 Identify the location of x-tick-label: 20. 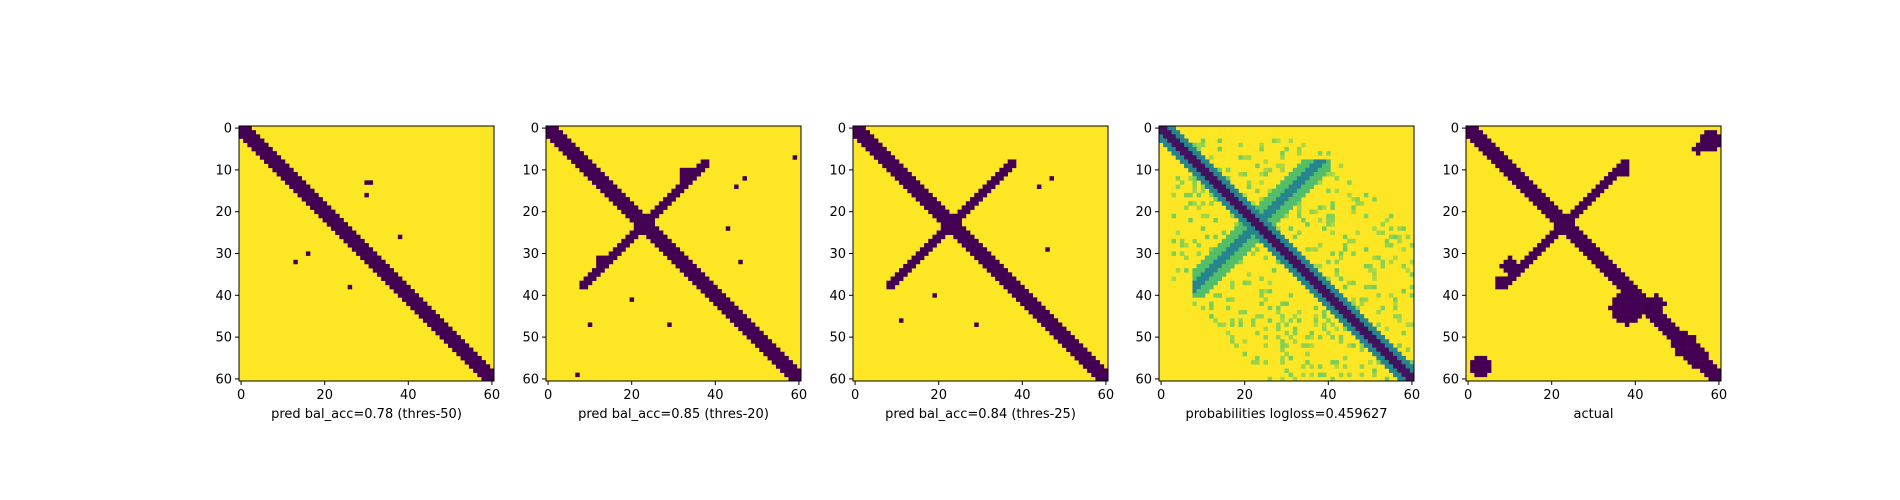
(1244, 395).